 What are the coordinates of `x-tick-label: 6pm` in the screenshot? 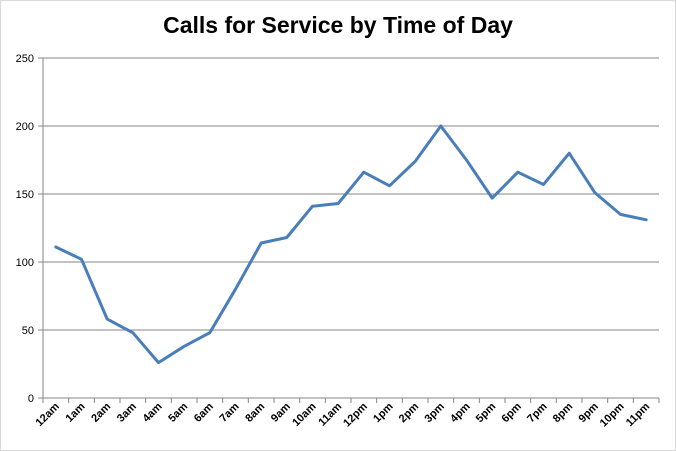 It's located at (511, 412).